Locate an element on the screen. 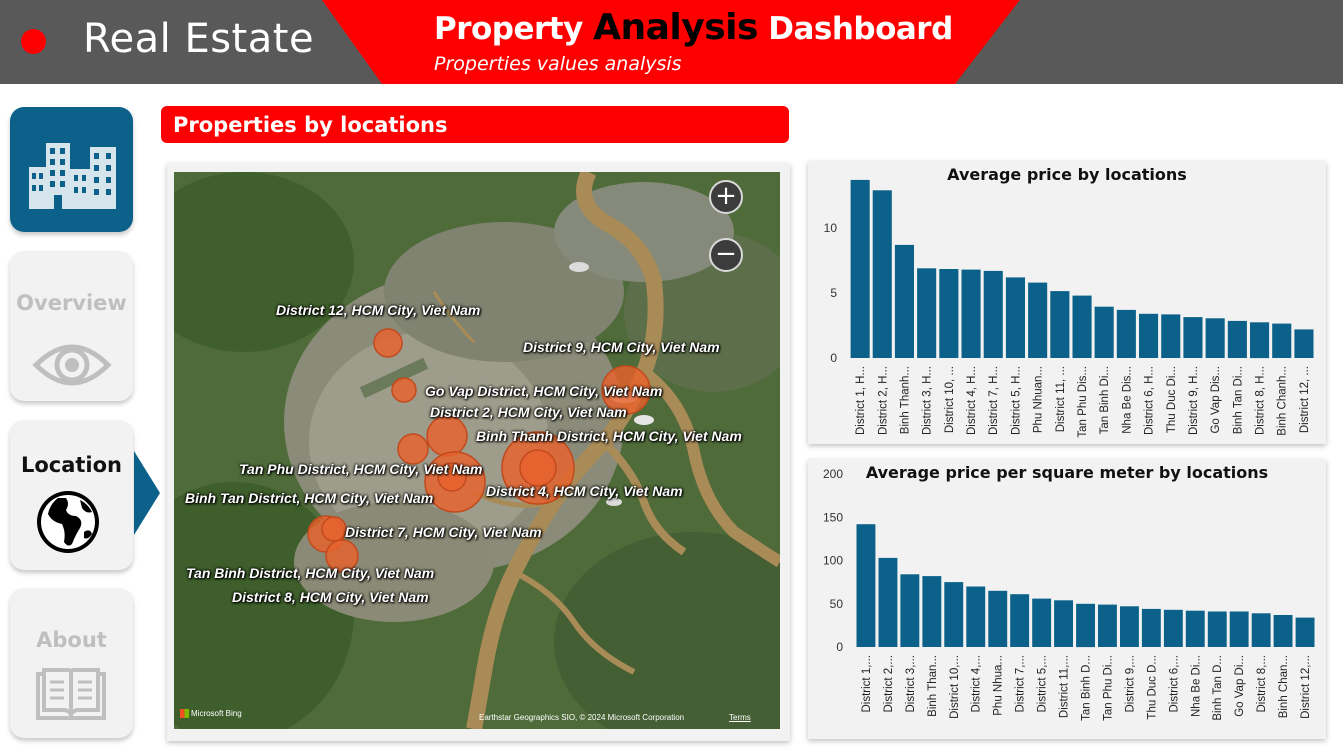  map-label-go-vap: Go Vap District, HCM City, Viet Nam is located at coordinates (544, 391).